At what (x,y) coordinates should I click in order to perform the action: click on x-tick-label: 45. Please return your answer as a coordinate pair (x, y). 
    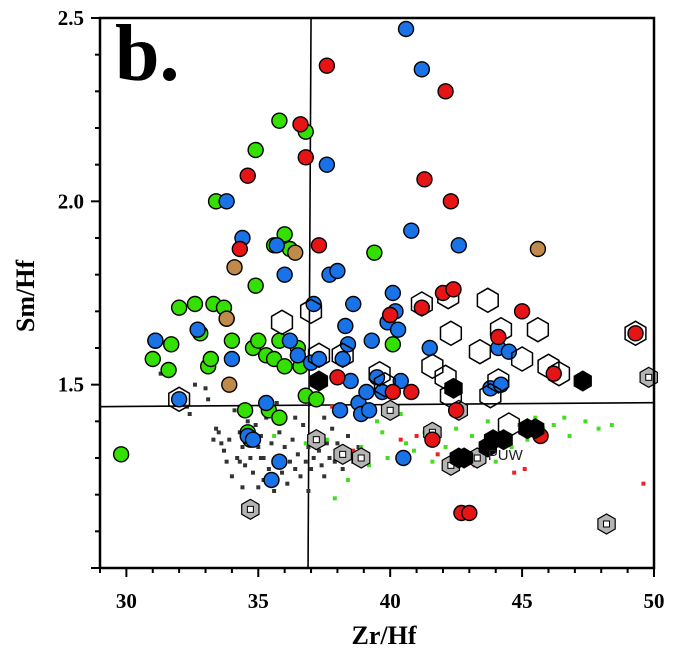
    Looking at the image, I should click on (522, 601).